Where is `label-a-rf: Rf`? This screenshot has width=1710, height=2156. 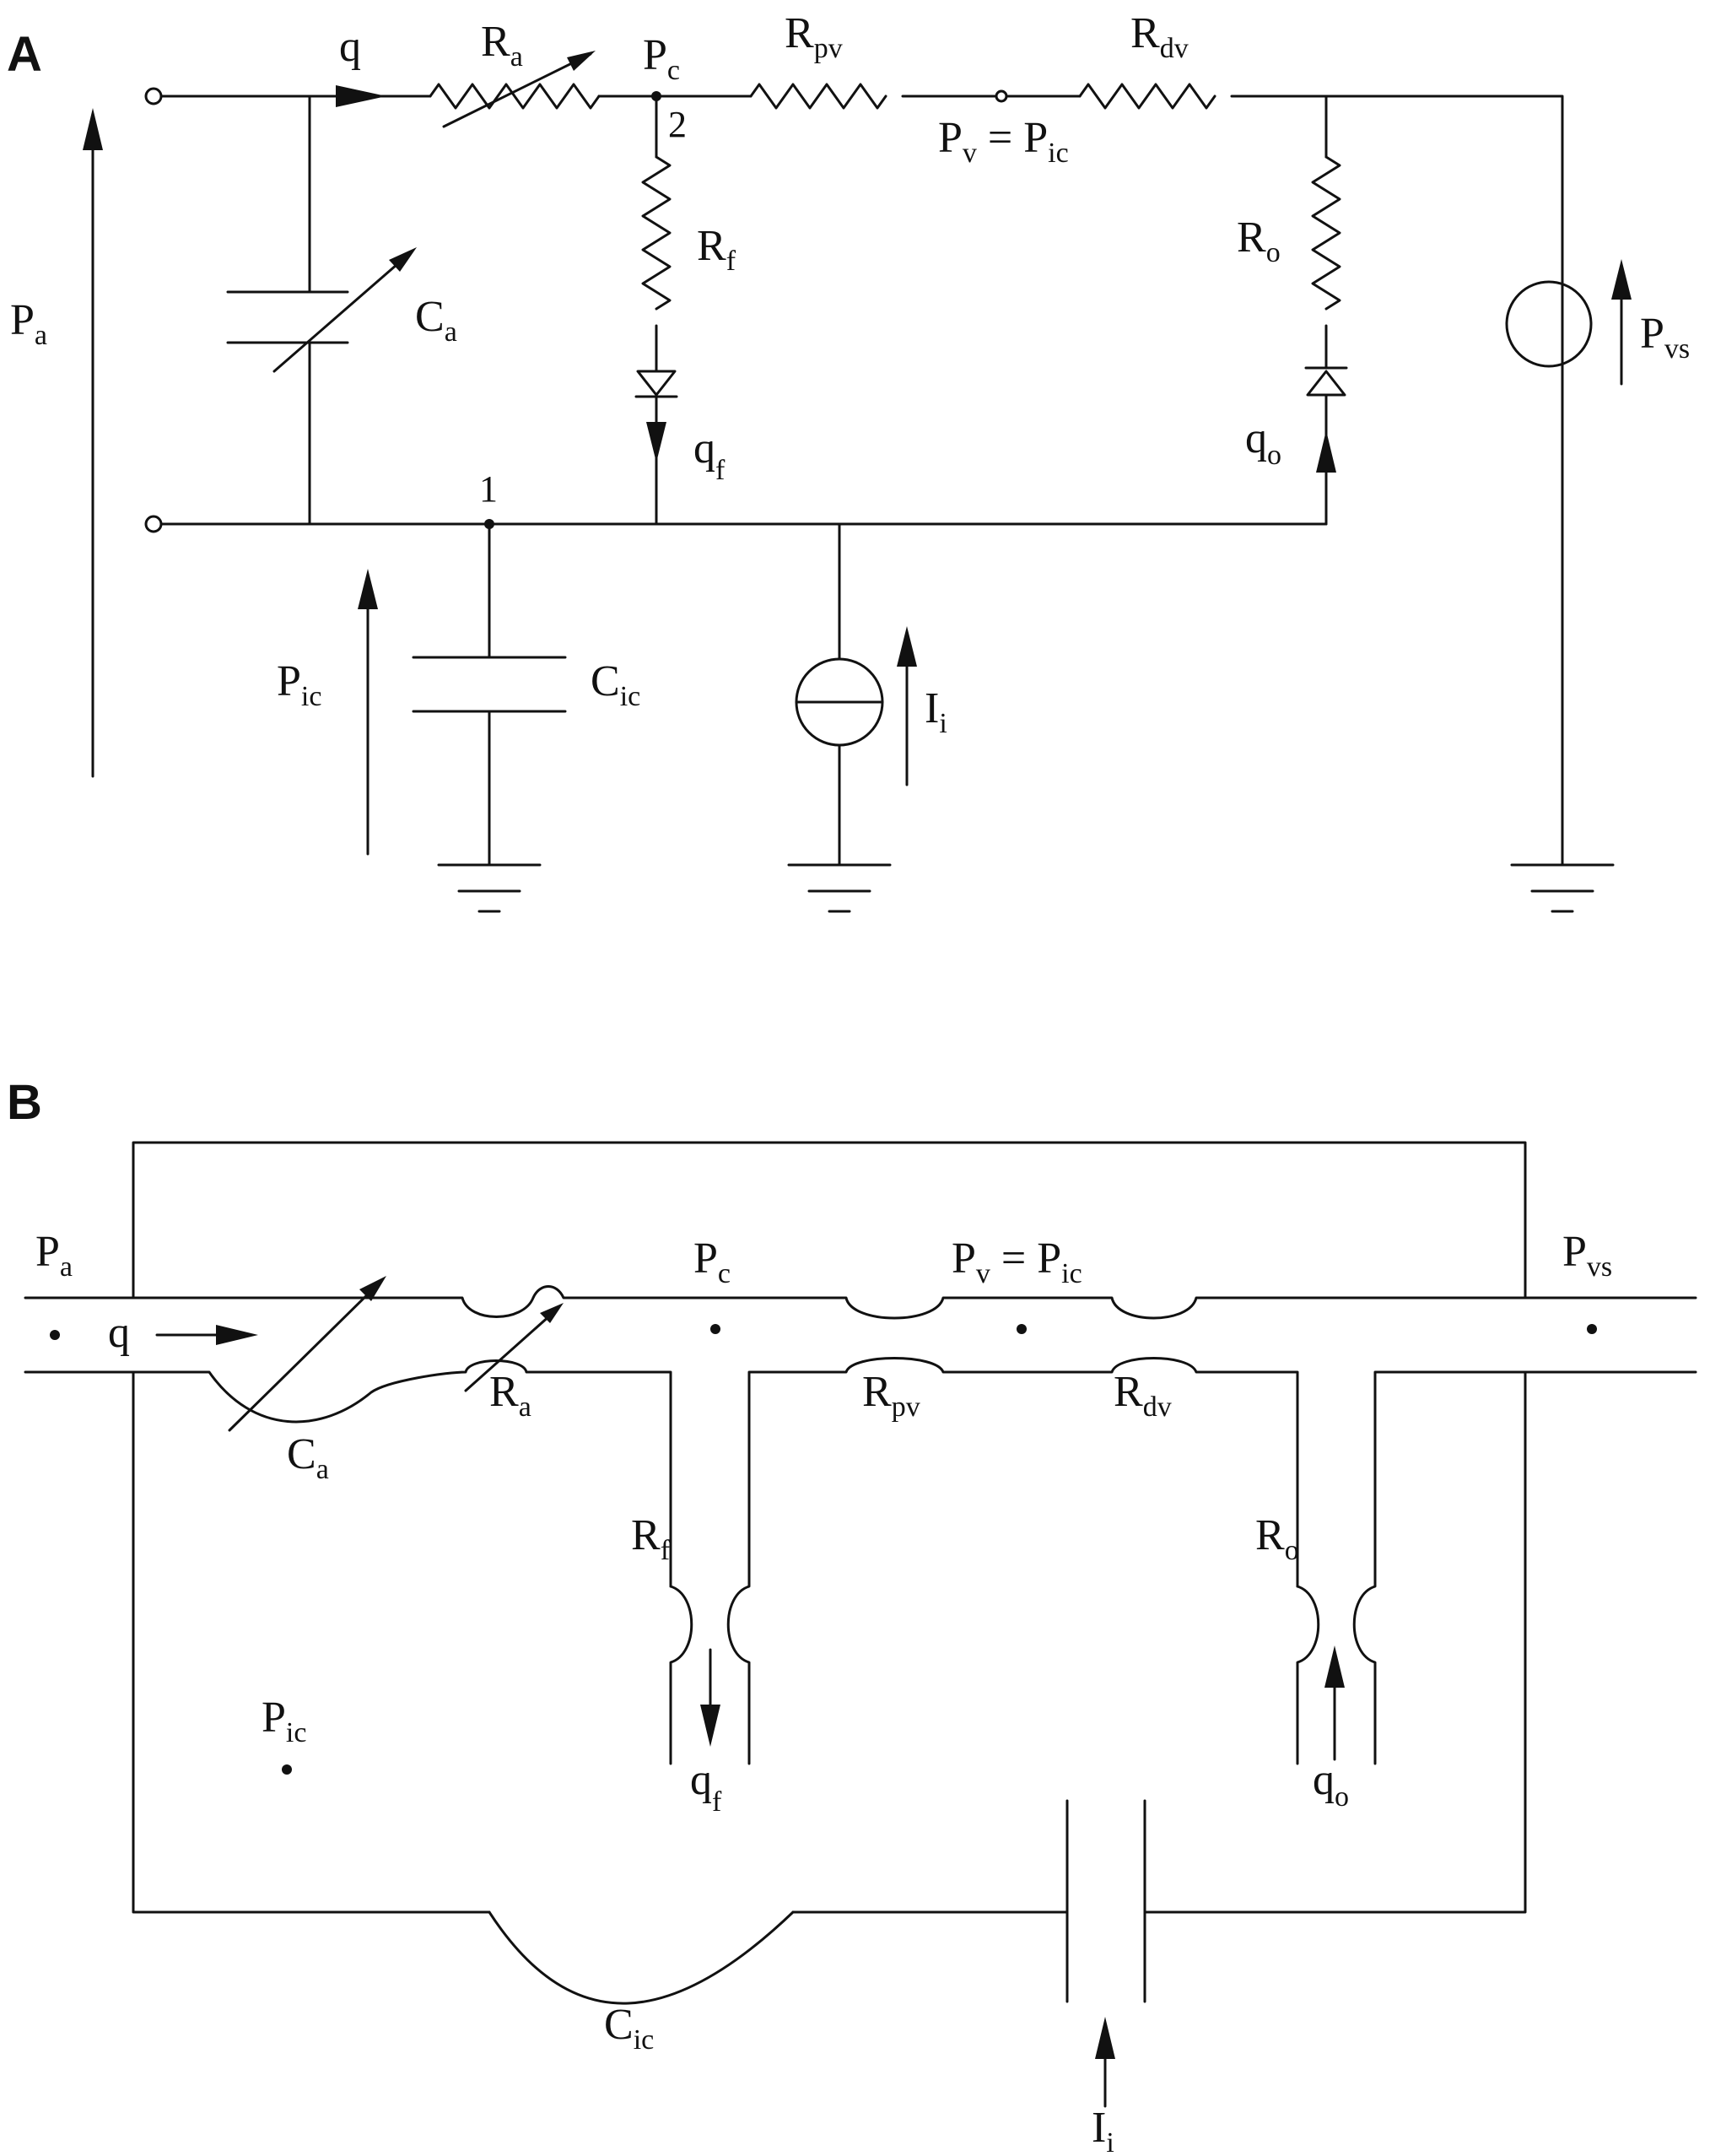 label-a-rf: Rf is located at coordinates (716, 249).